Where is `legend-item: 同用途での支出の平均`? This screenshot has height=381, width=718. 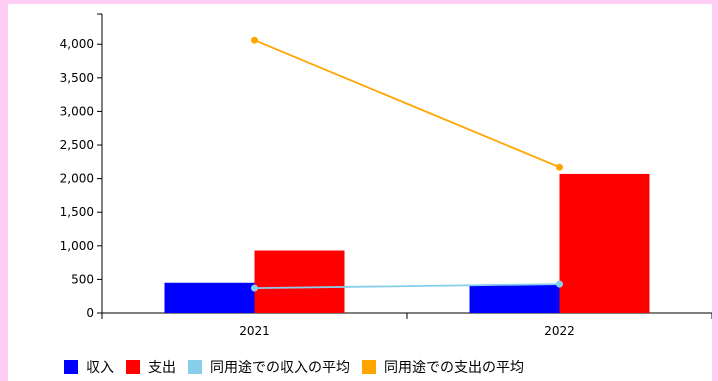
legend-item: 同用途での支出の平均 is located at coordinates (443, 367).